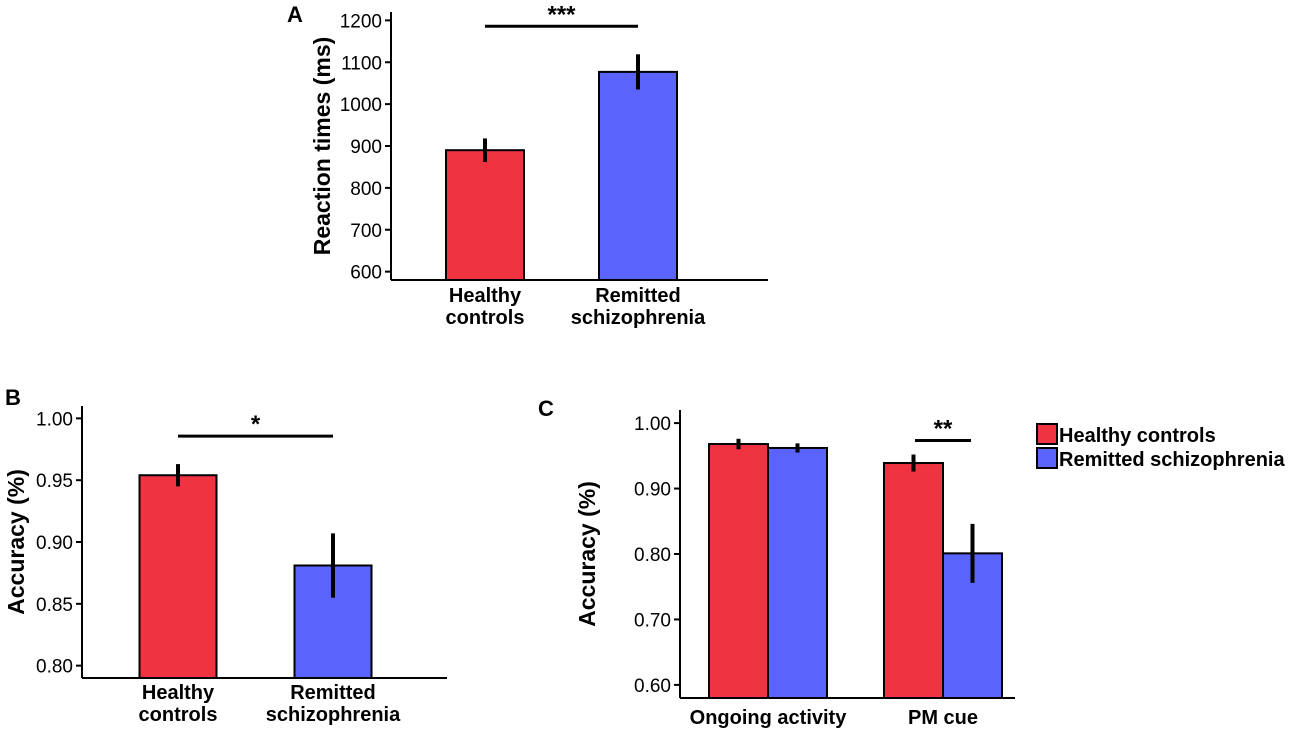 This screenshot has height=736, width=1300. I want to click on C-significance-marker: **, so click(943, 429).